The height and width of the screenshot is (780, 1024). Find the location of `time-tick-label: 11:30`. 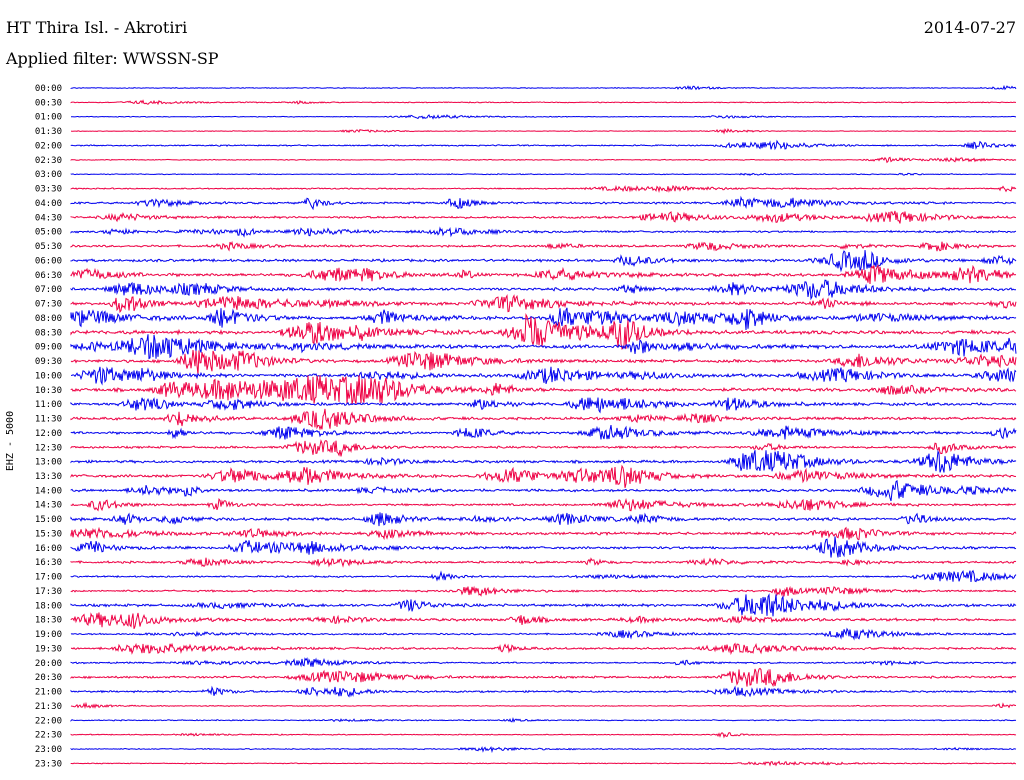

time-tick-label: 11:30 is located at coordinates (48, 420).